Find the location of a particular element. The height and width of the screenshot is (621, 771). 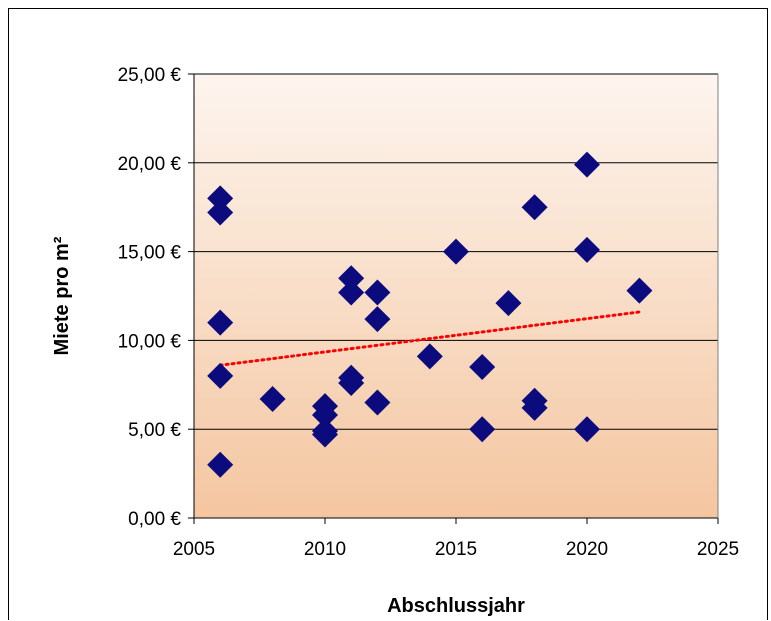

y-tick-label: 10,00 € is located at coordinates (150, 341).